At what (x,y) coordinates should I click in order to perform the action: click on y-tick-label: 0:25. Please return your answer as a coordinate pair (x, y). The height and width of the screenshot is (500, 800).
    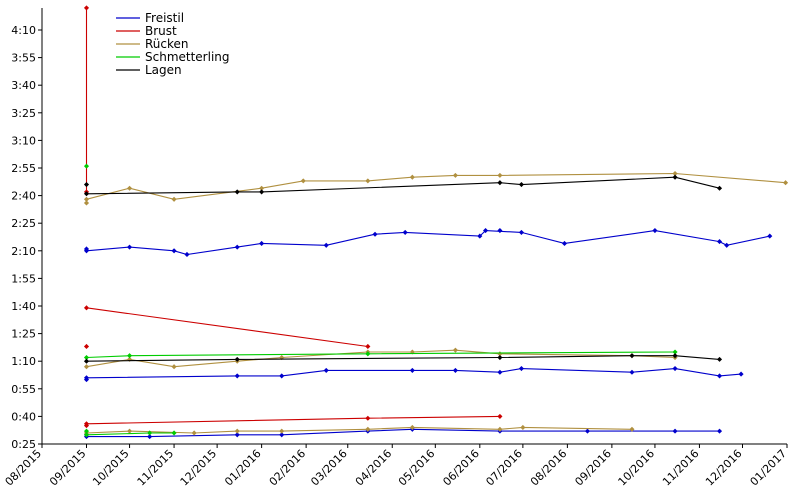
    Looking at the image, I should click on (23, 444).